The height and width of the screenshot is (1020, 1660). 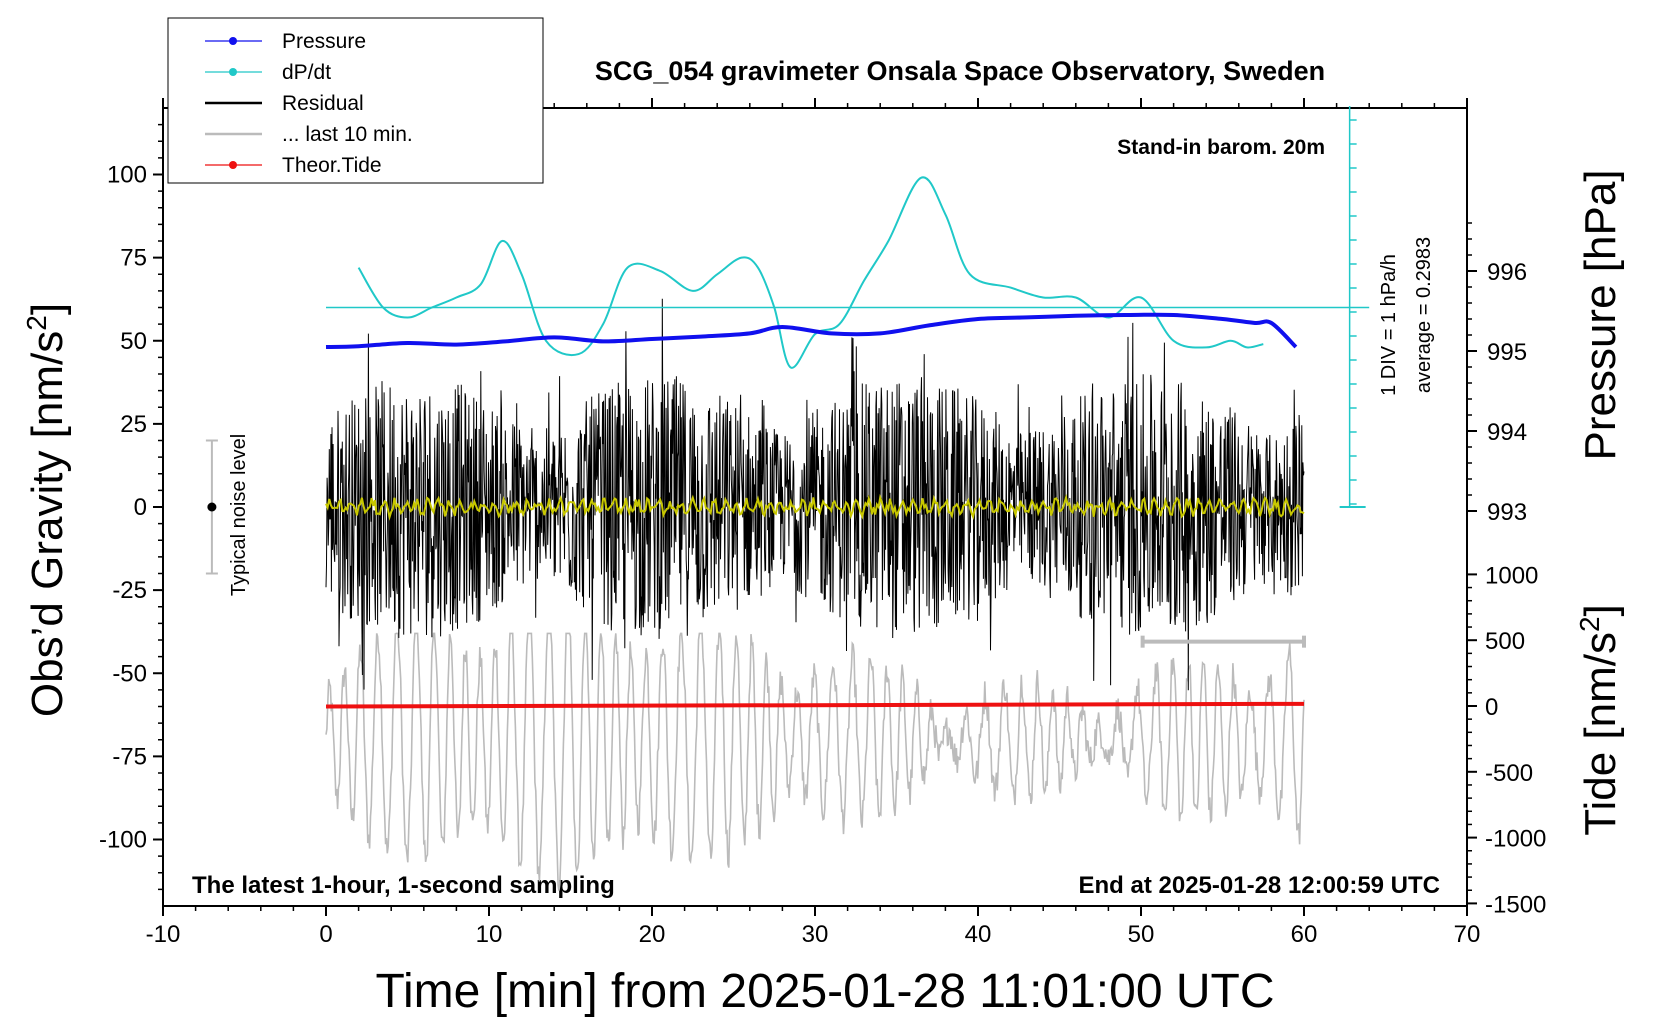 I want to click on end-time-annotation: End at 2025-01-28 12:00:59 UTC, so click(x=1260, y=885).